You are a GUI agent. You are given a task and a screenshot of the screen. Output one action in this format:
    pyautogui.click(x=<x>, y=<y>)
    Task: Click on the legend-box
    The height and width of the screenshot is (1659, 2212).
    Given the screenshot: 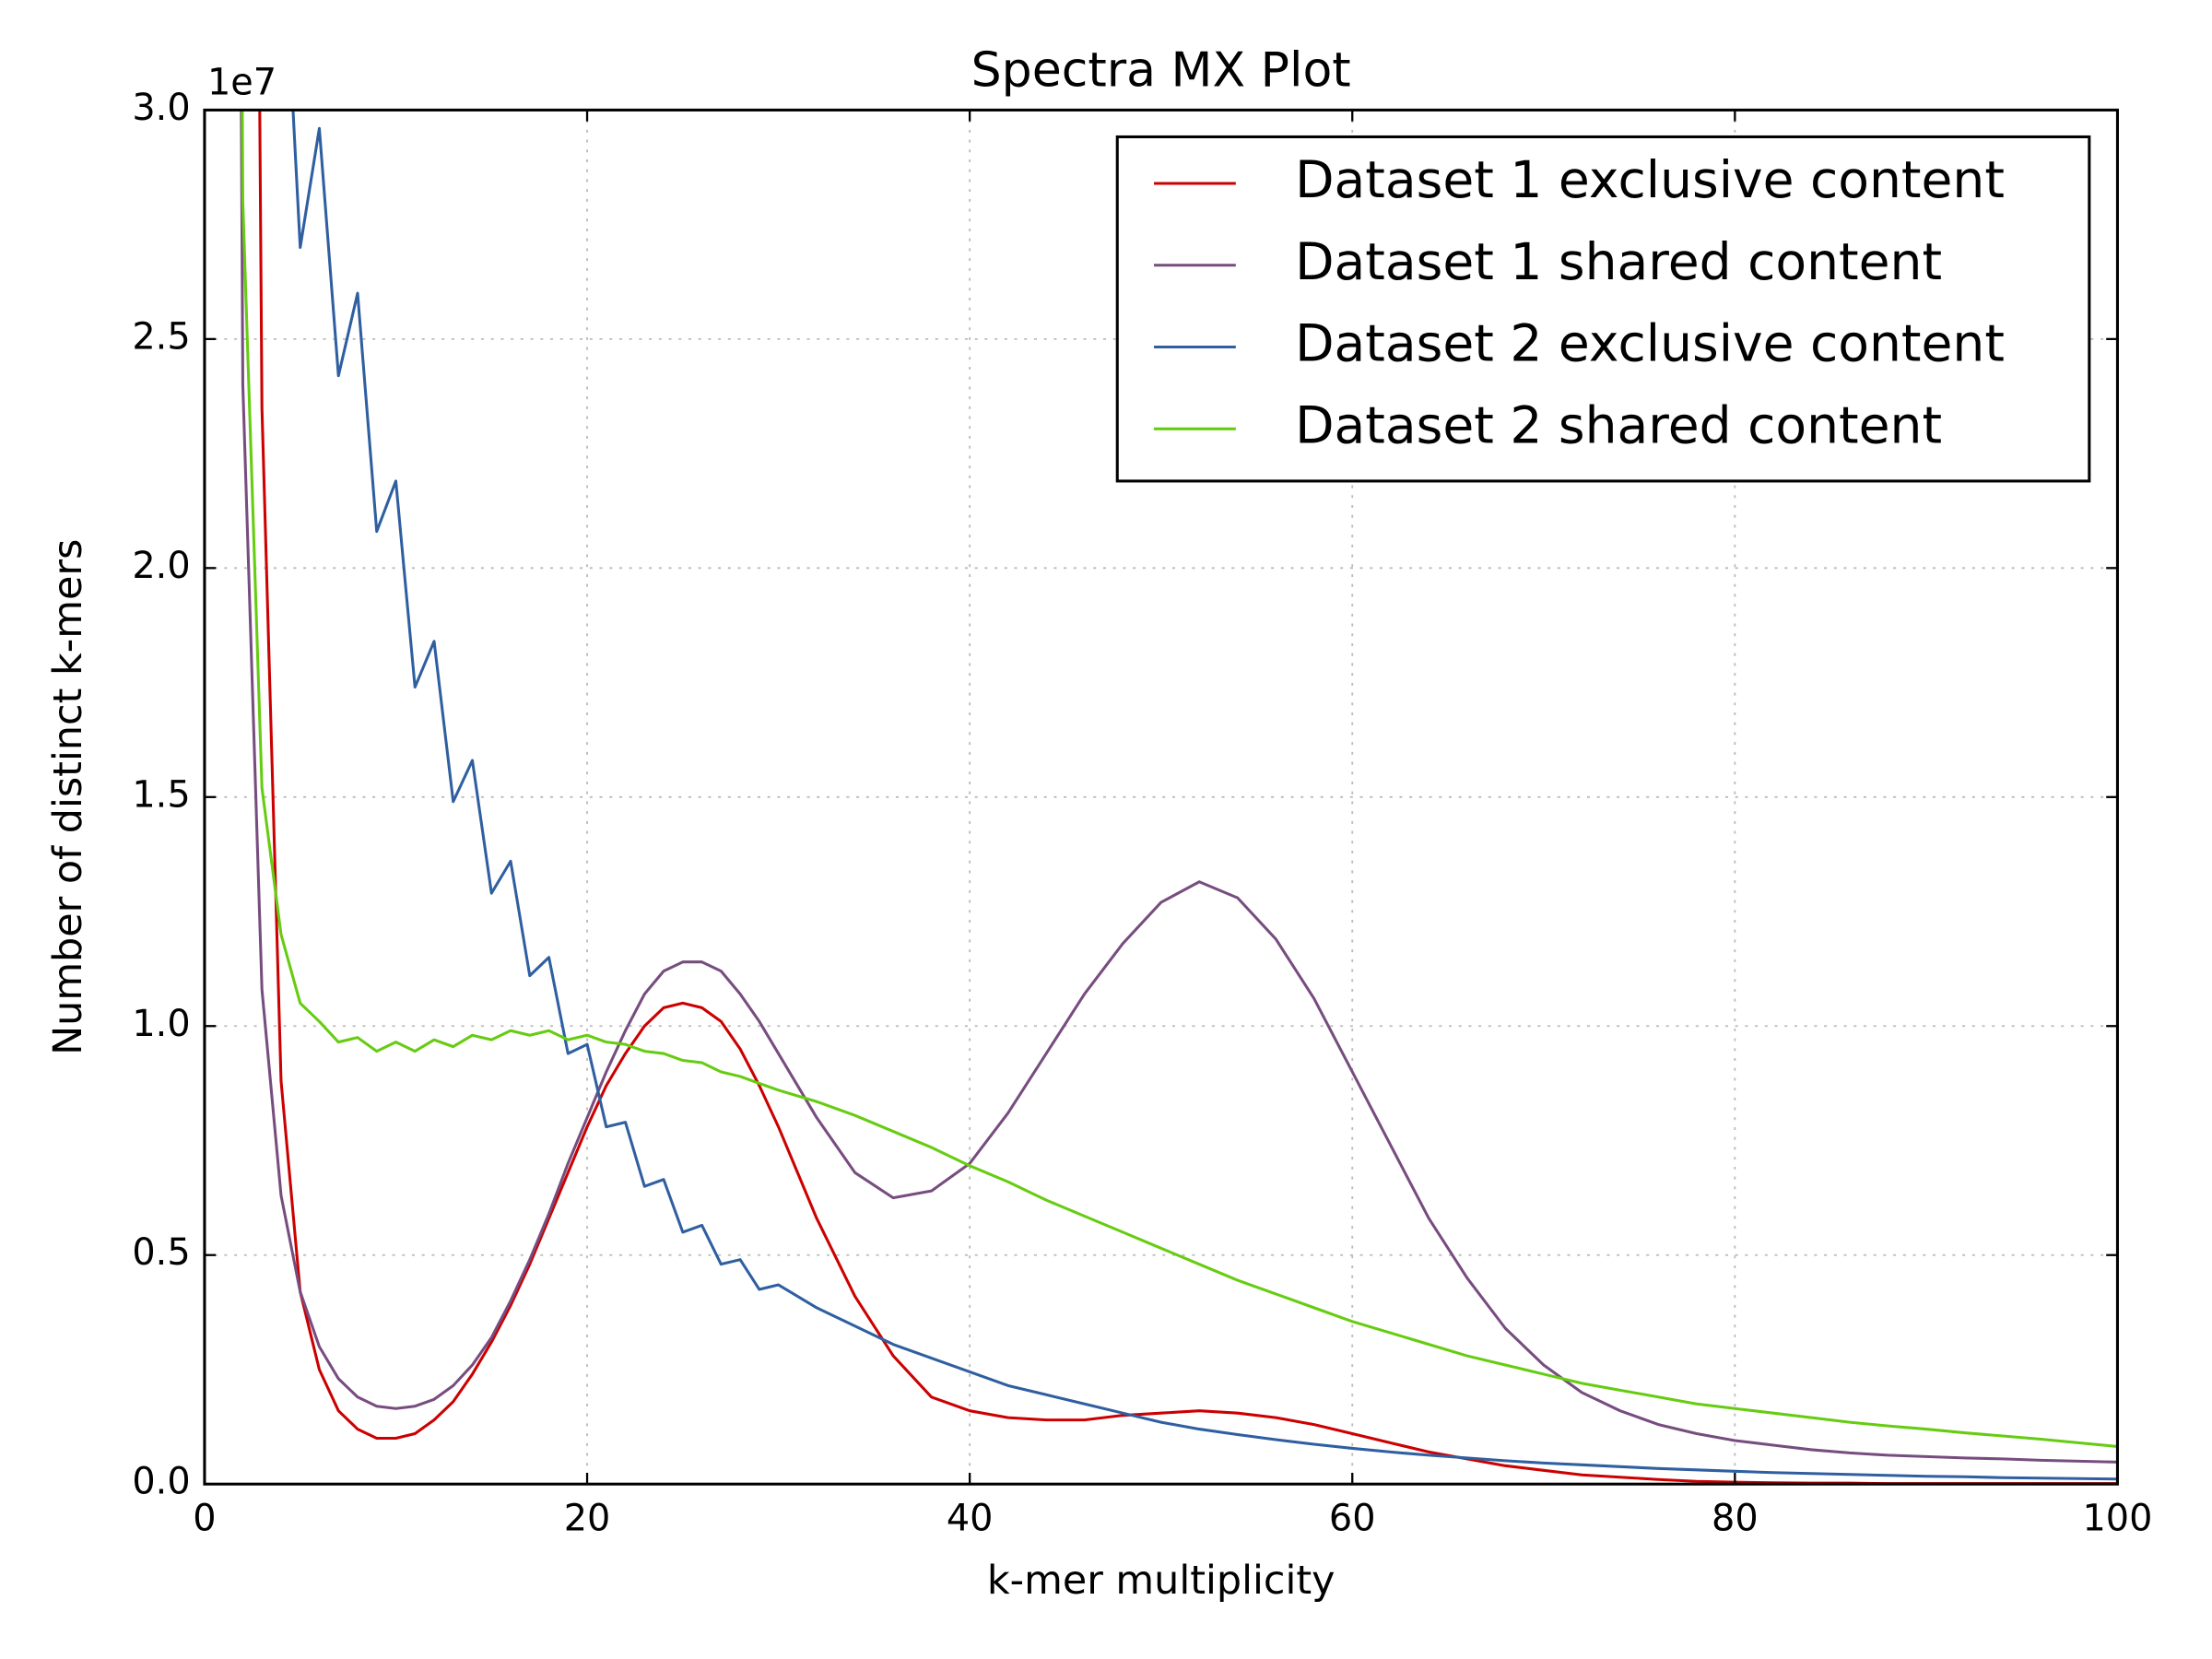 What is the action you would take?
    pyautogui.click(x=1603, y=309)
    